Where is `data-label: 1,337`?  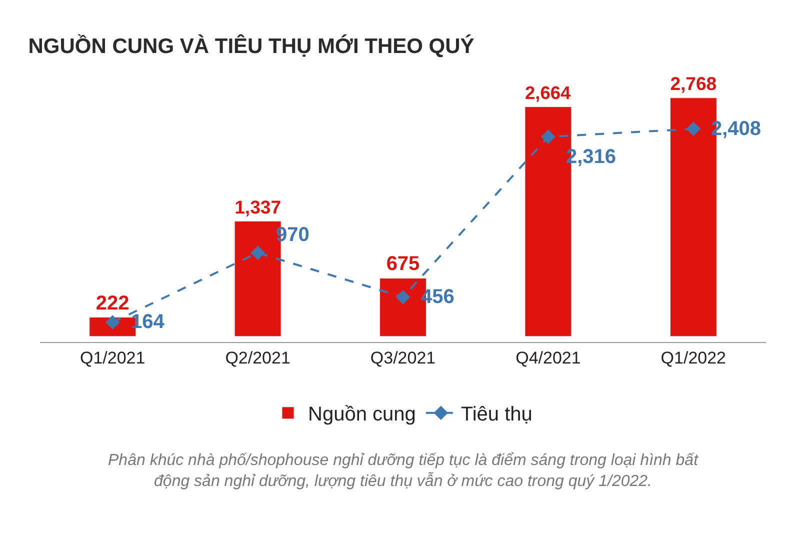
data-label: 1,337 is located at coordinates (258, 207).